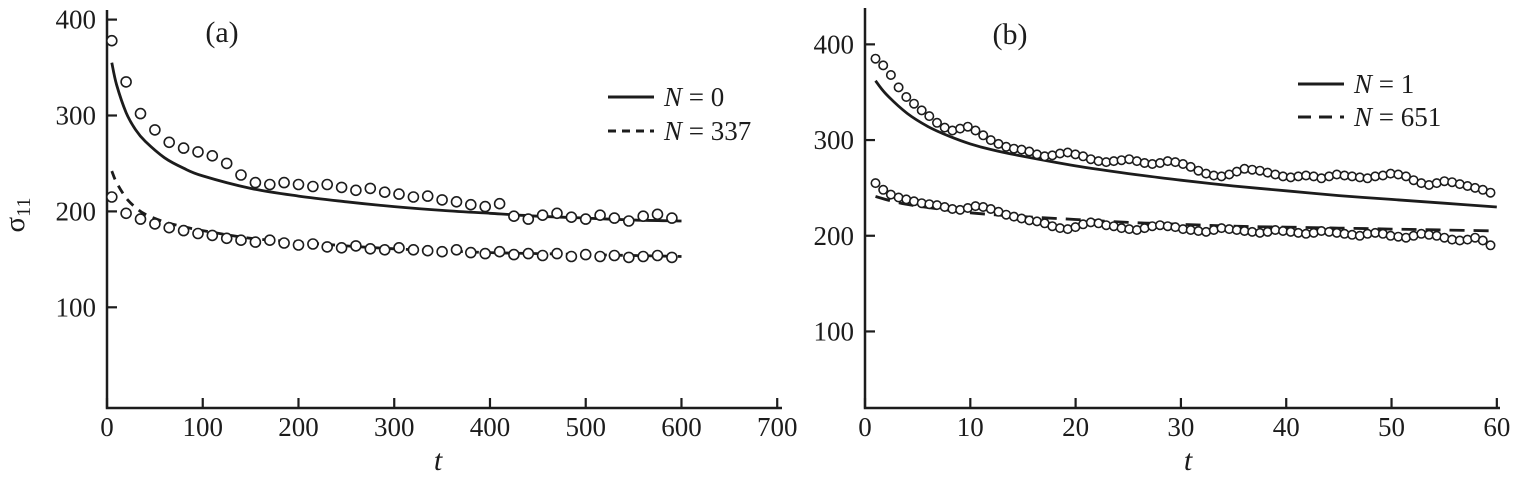  What do you see at coordinates (1496, 427) in the screenshot?
I see `x-tick-label: 60` at bounding box center [1496, 427].